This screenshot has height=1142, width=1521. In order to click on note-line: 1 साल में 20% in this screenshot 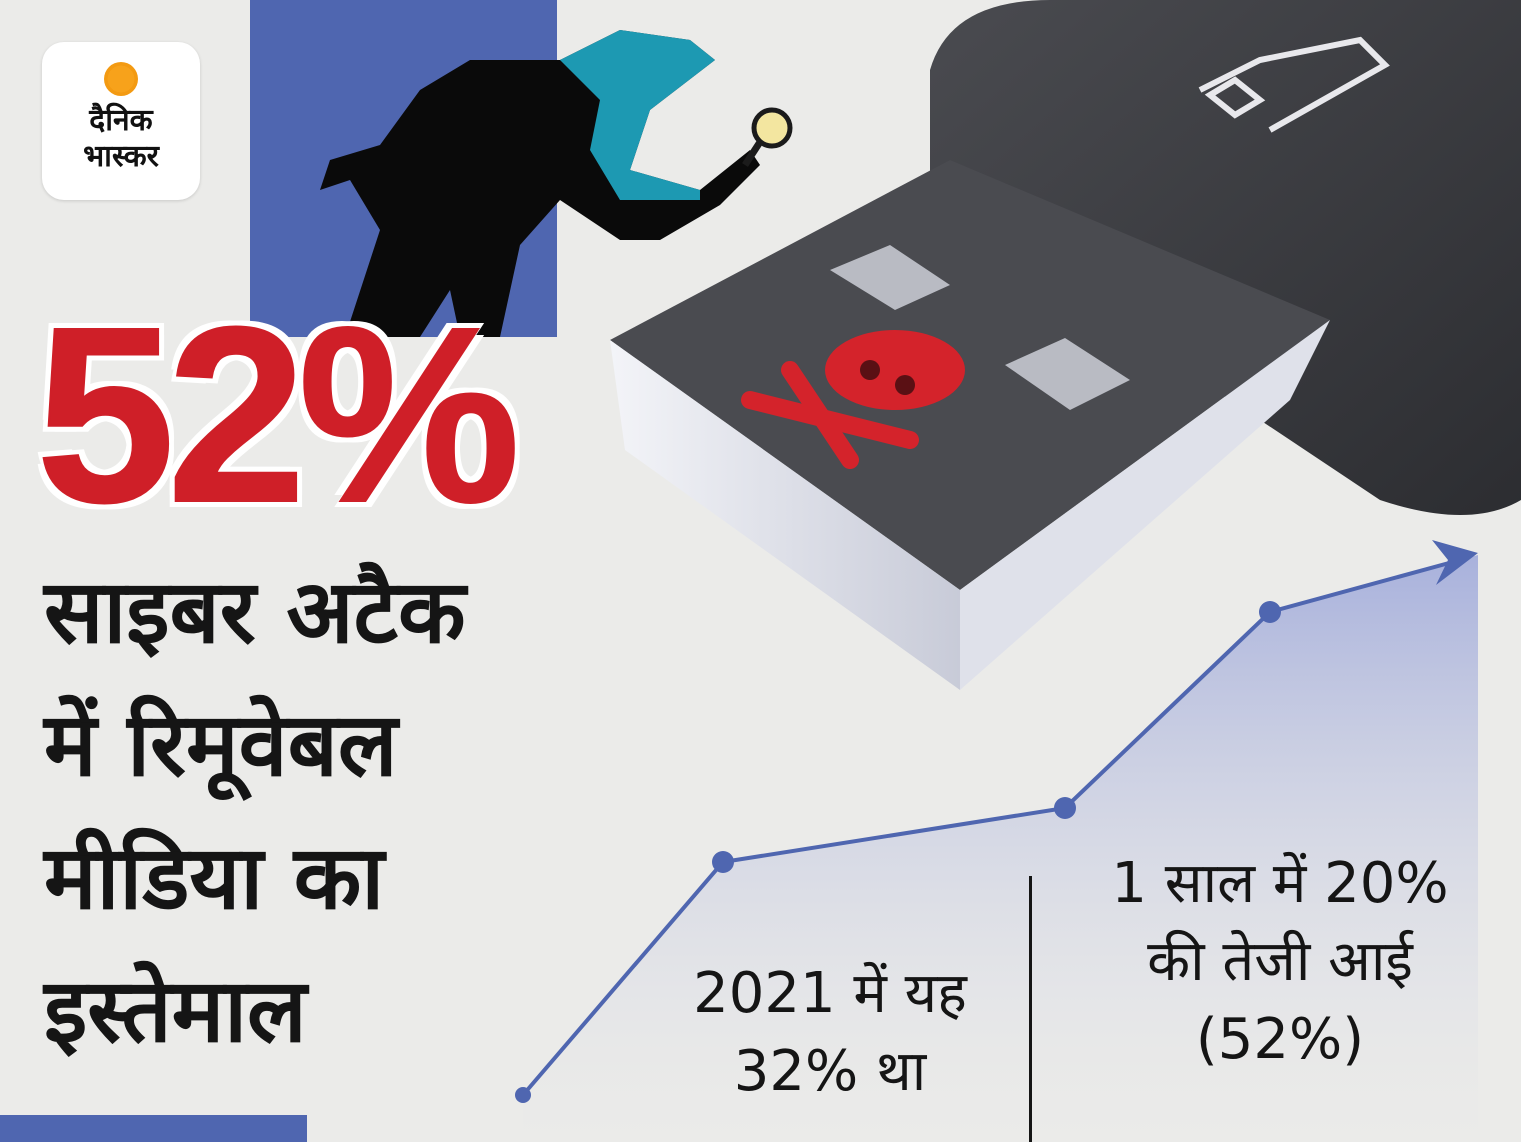, I will do `click(1280, 883)`.